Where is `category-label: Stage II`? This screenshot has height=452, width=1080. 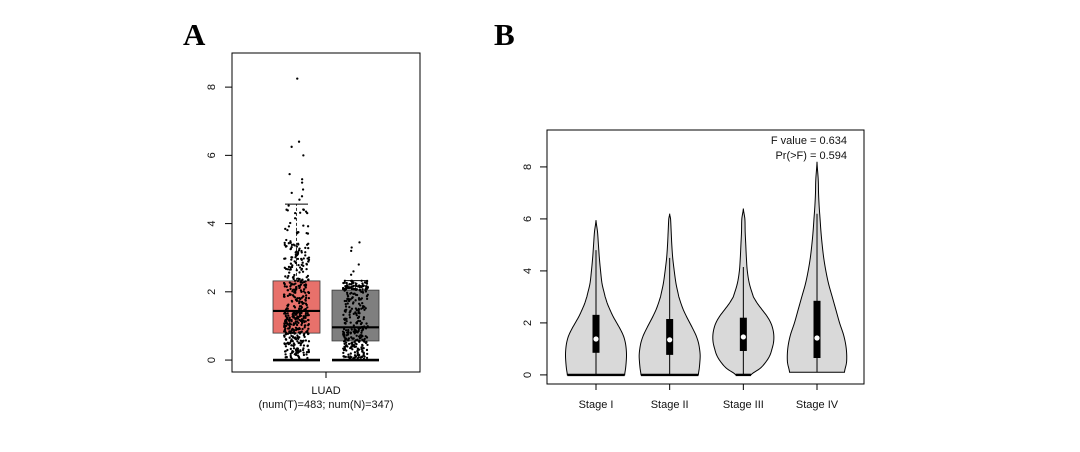
category-label: Stage II is located at coordinates (670, 405).